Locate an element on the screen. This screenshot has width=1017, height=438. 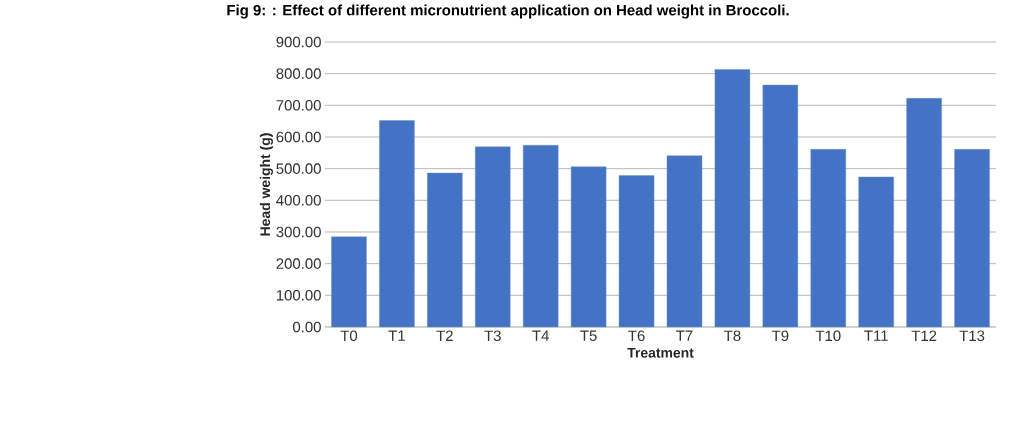
y-tick-label: 900.00 is located at coordinates (298, 42).